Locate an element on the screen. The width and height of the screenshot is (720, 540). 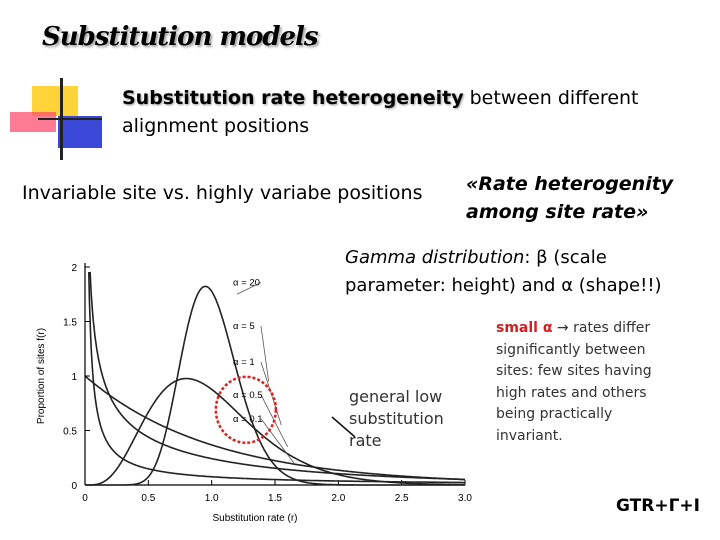
slide-title: Substitution models is located at coordinates (180, 37).